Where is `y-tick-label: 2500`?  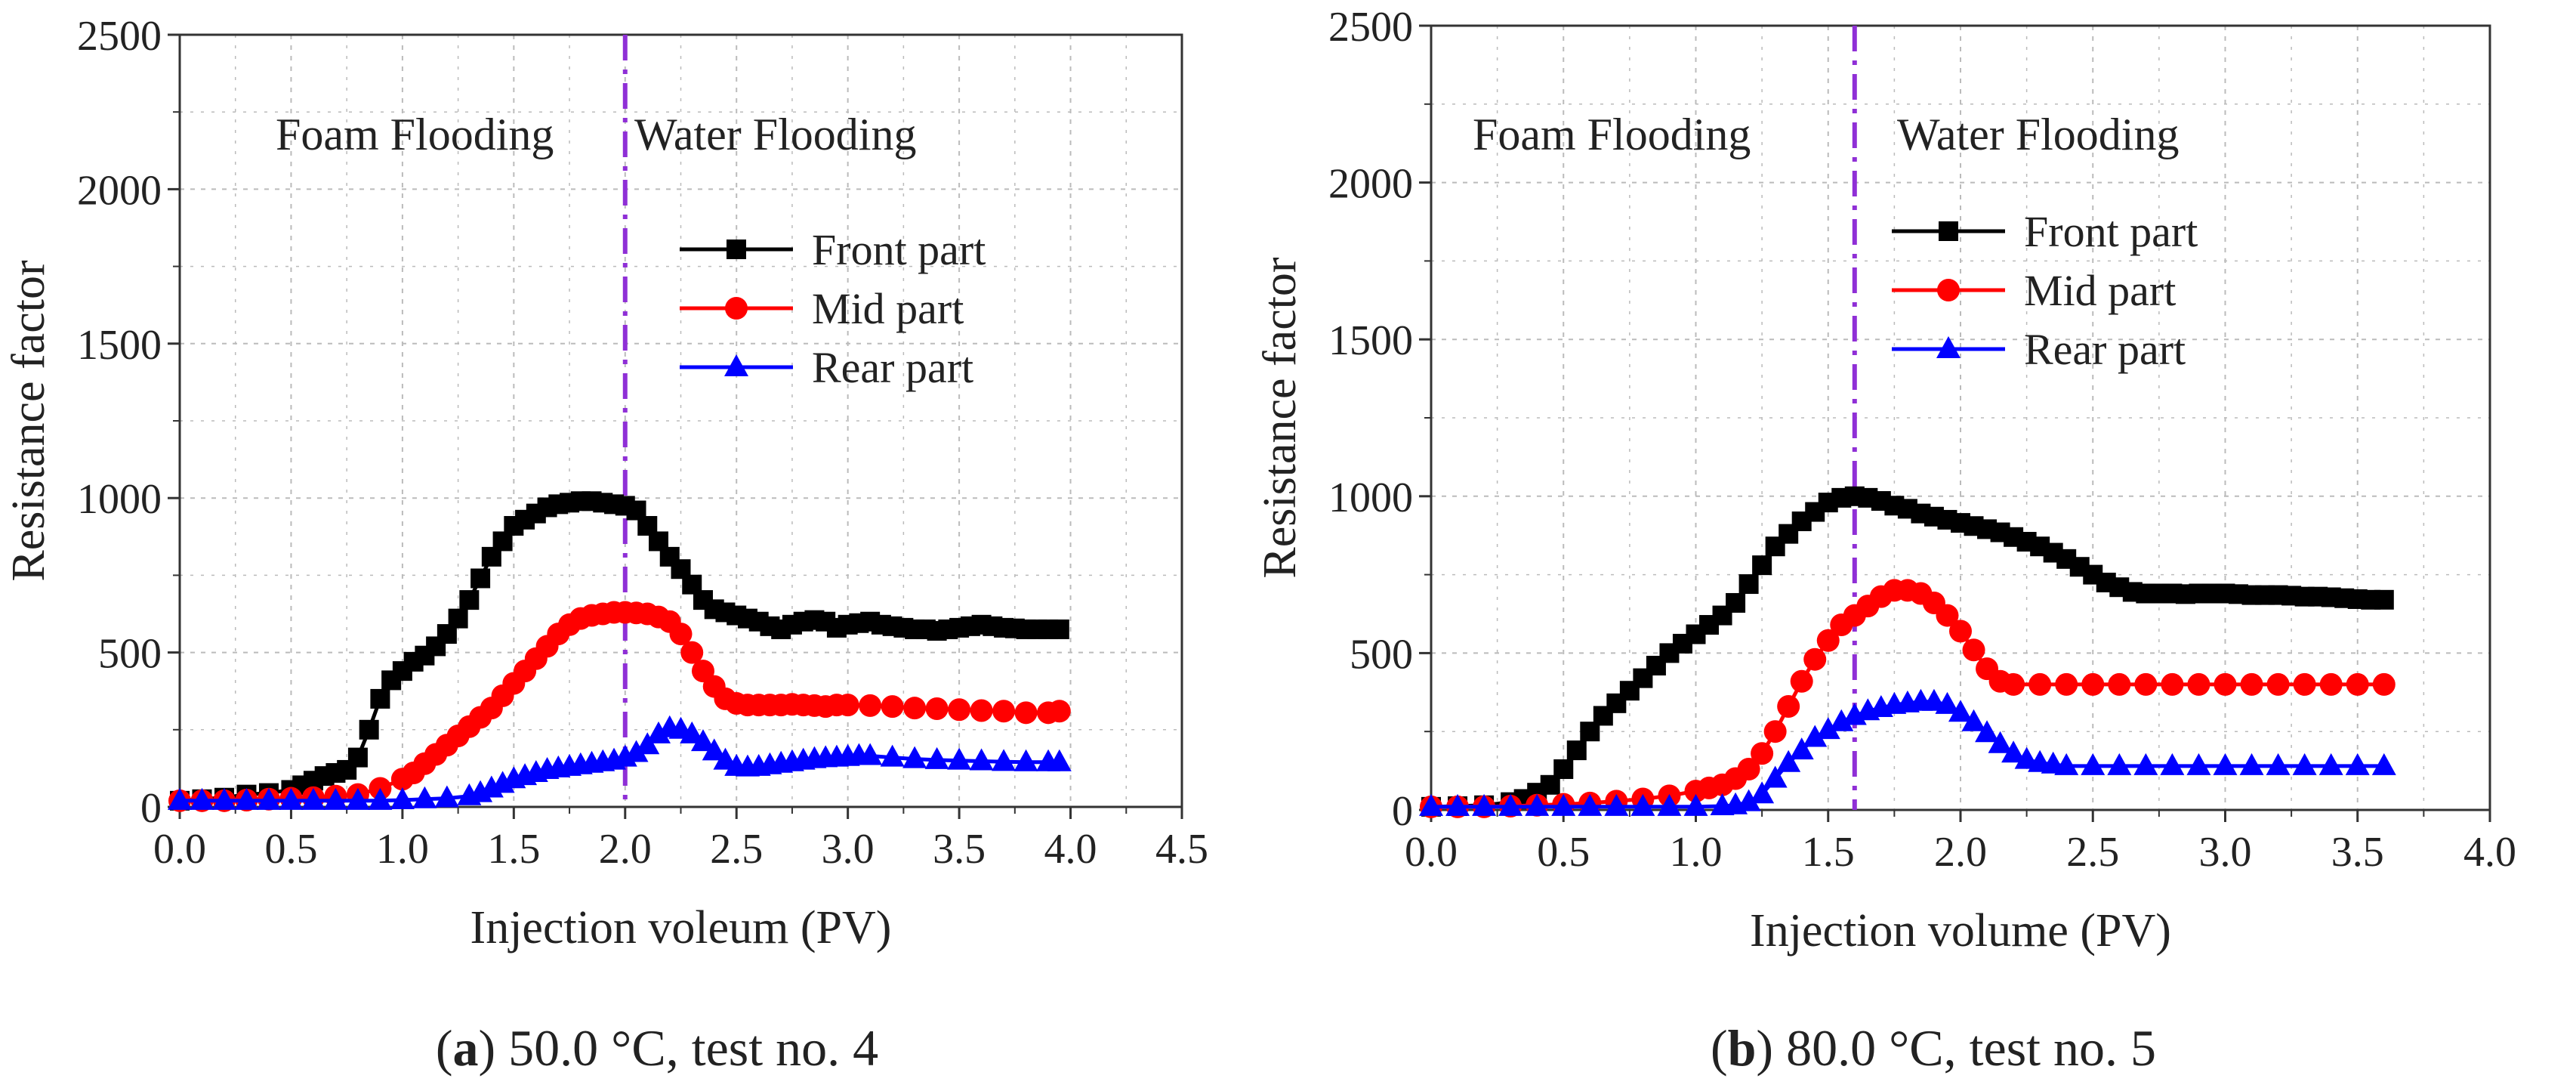 y-tick-label: 2500 is located at coordinates (119, 36).